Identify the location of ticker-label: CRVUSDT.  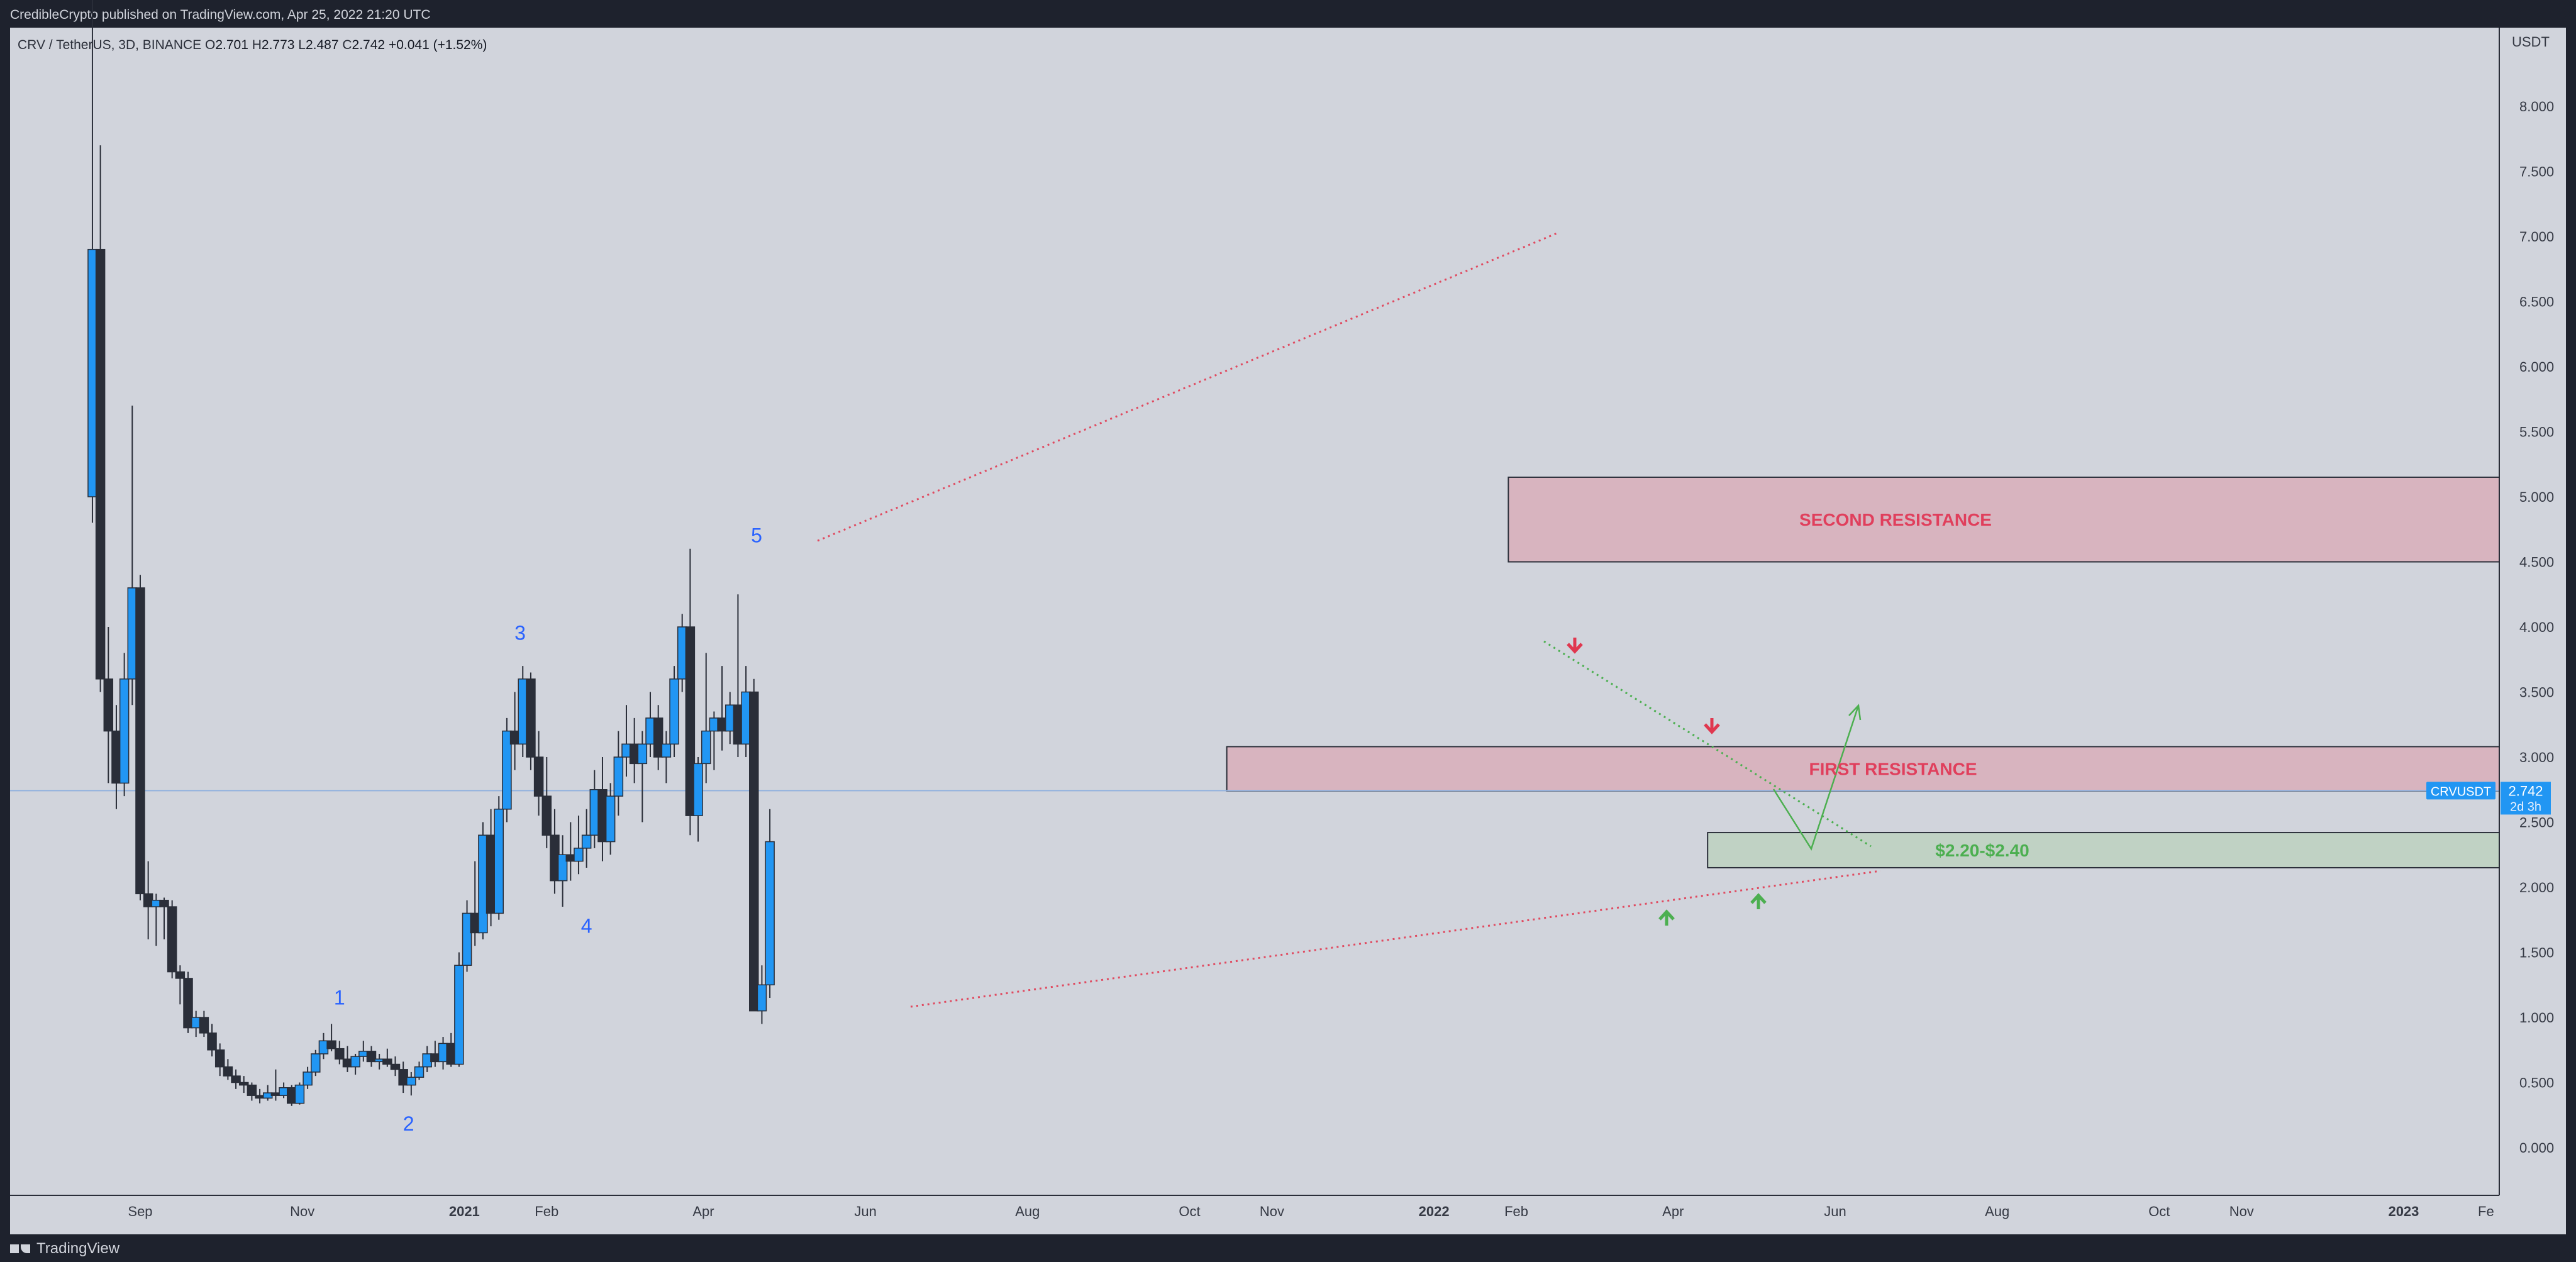
(2461, 792).